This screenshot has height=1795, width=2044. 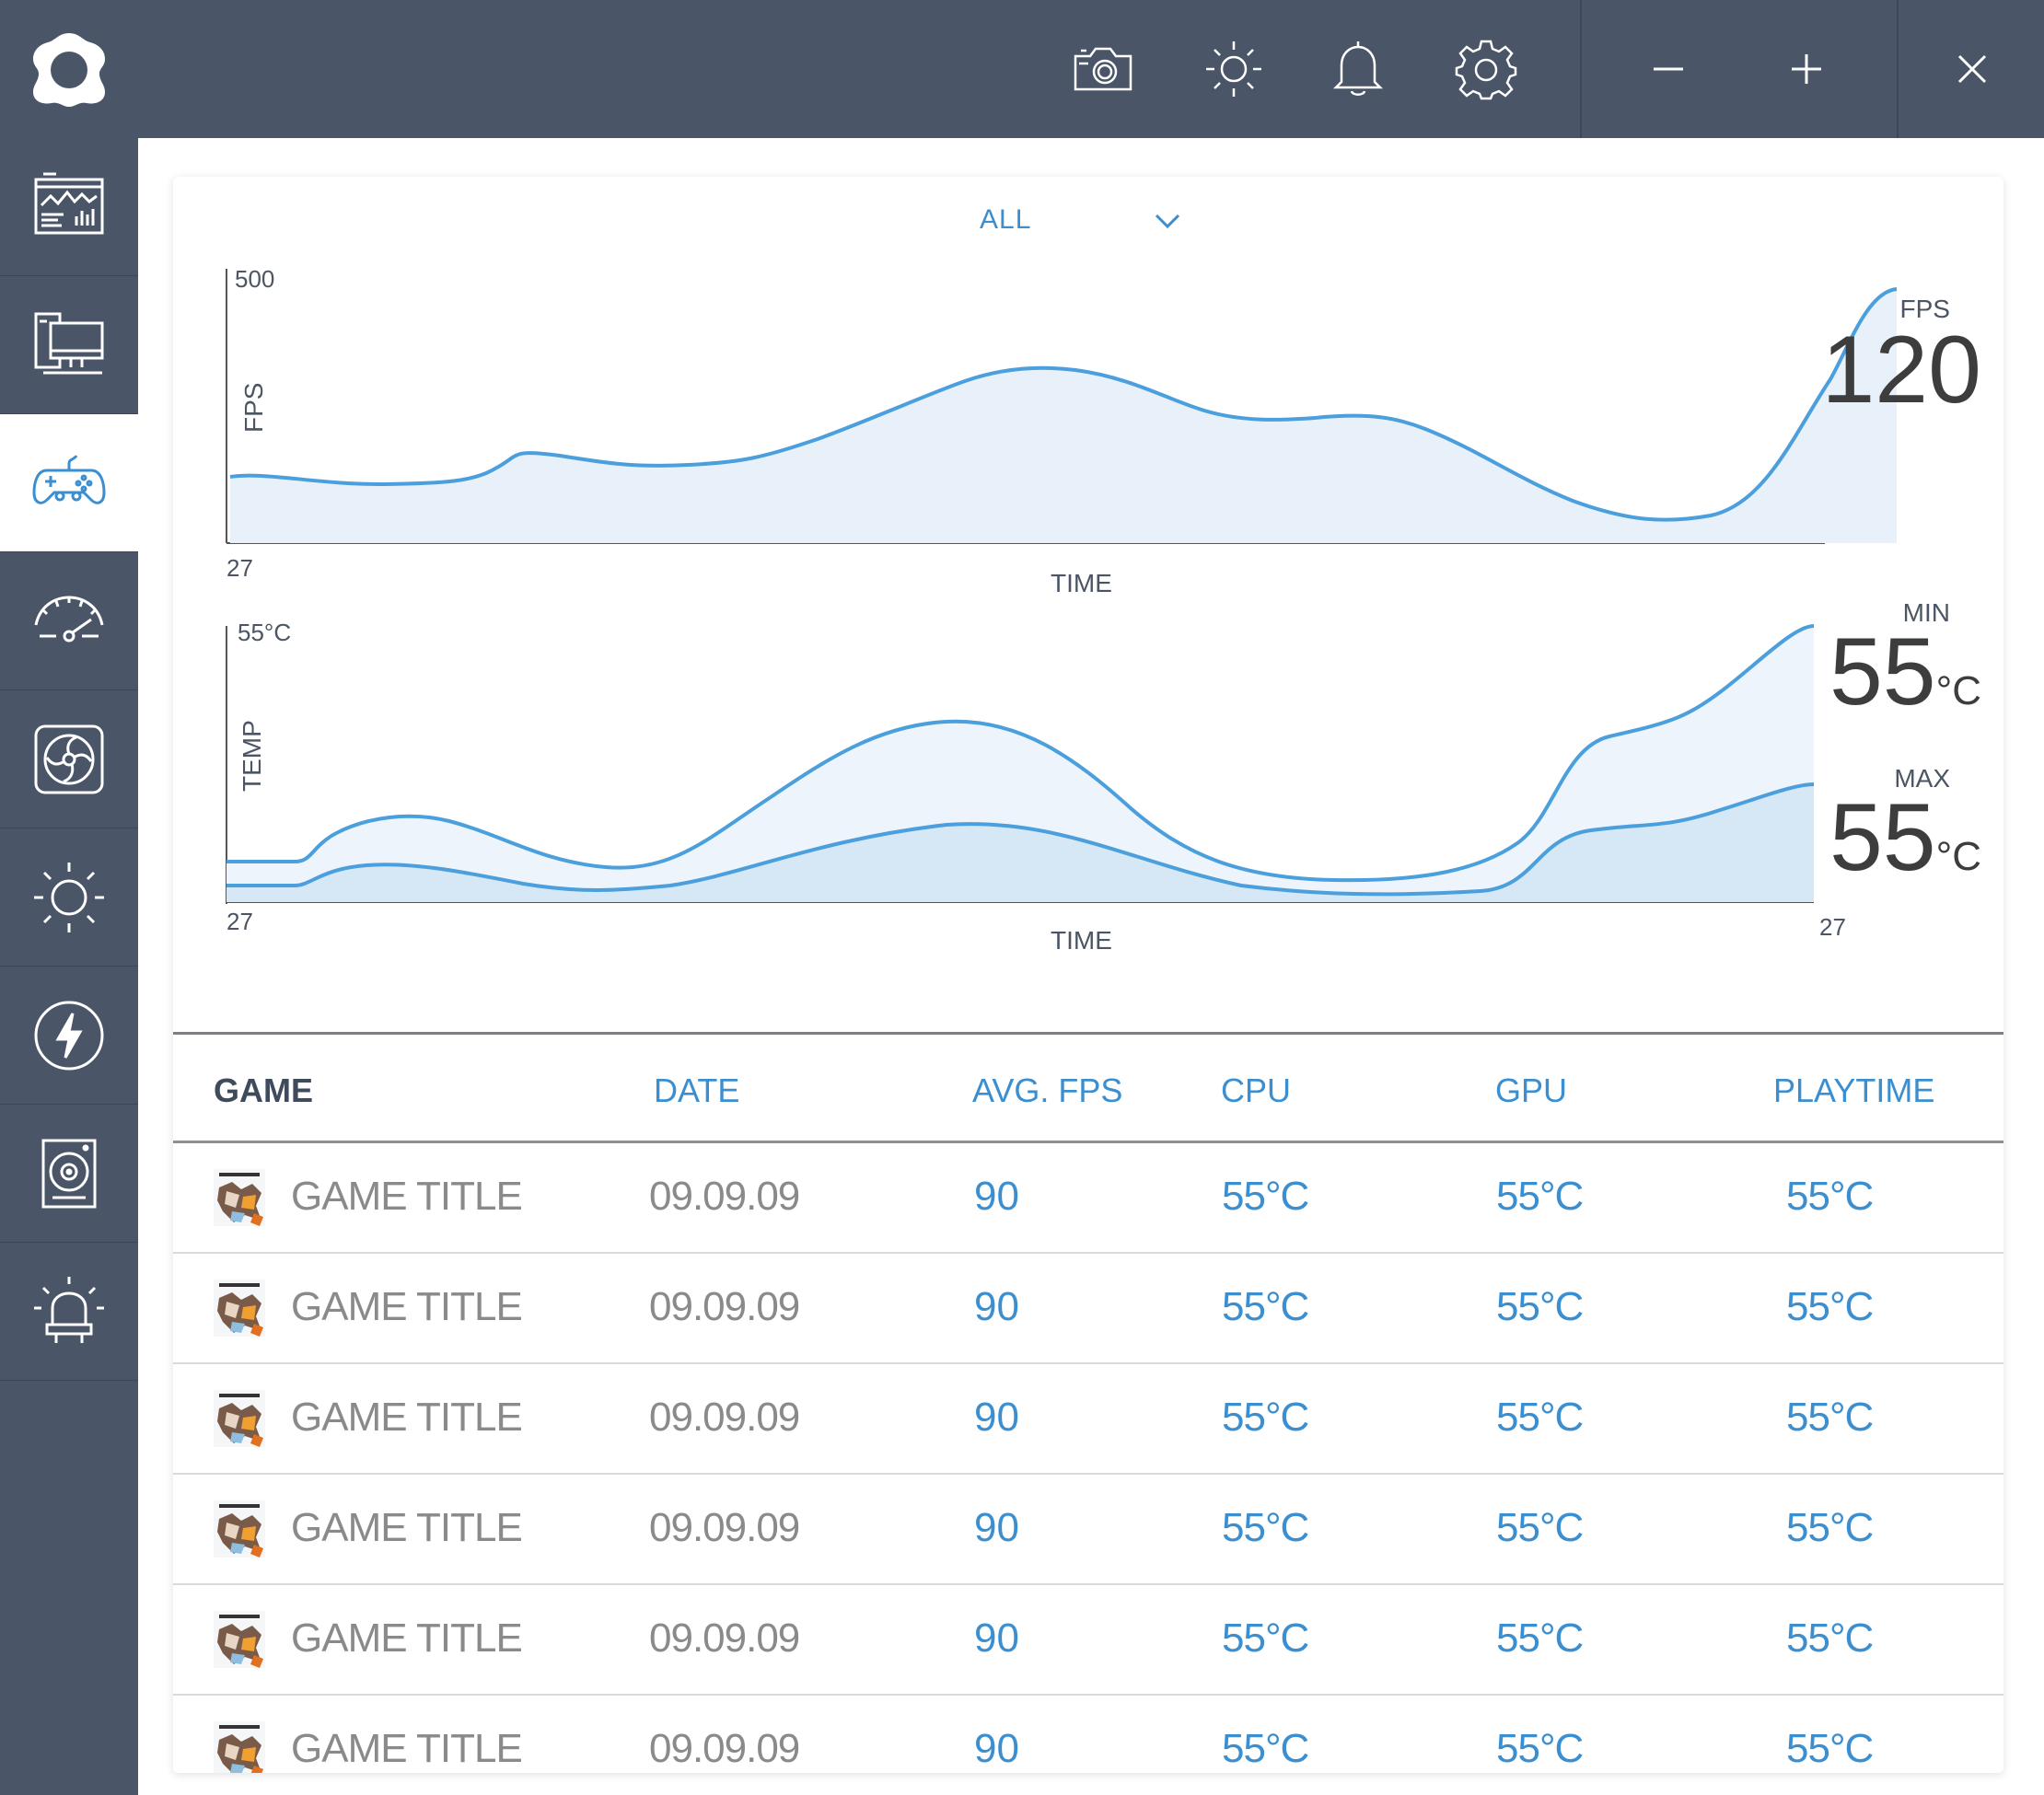 I want to click on speaker-icon, so click(x=69, y=1173).